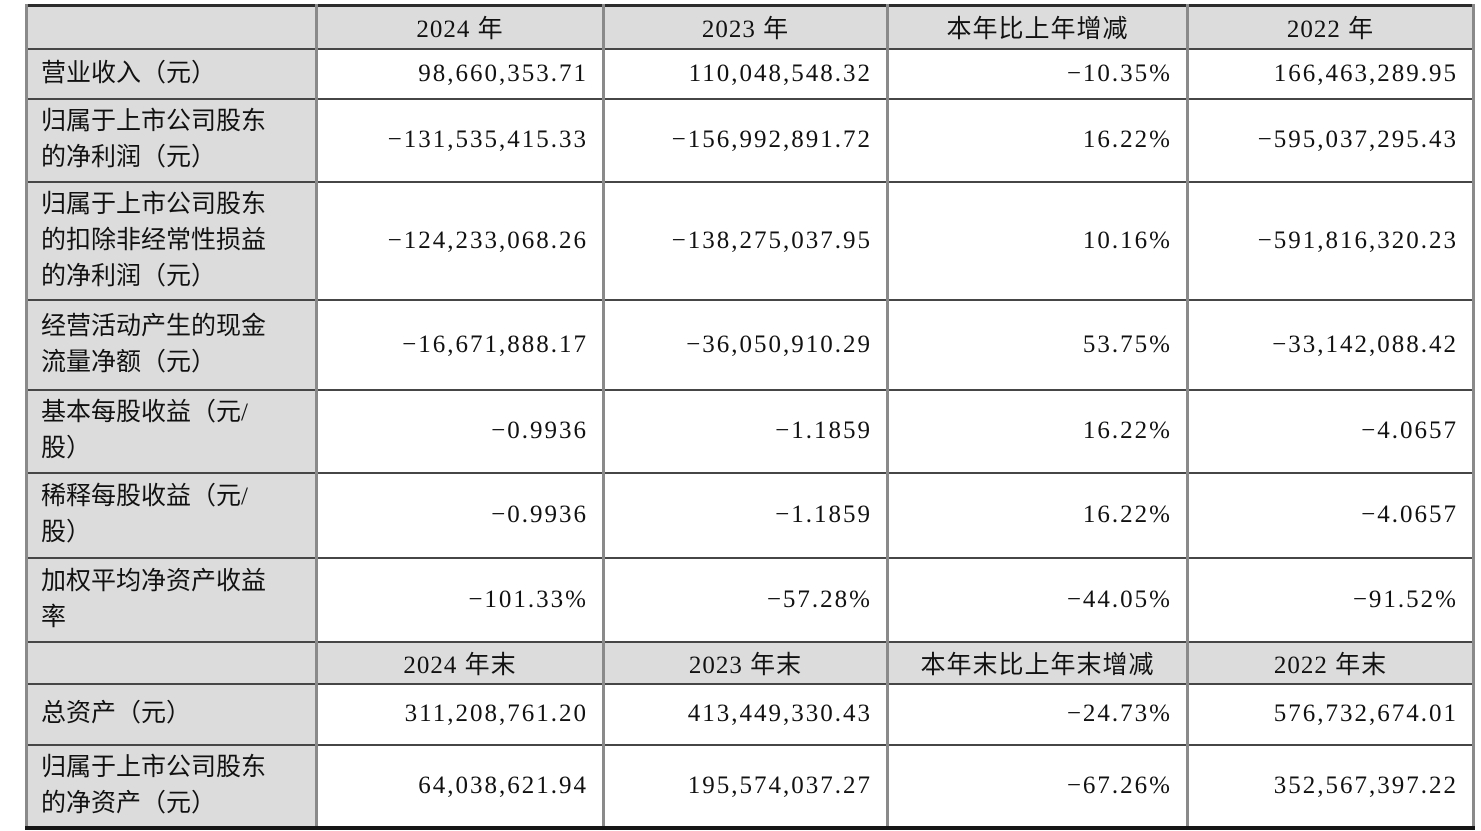 This screenshot has width=1481, height=831. I want to click on table-header-row-yearend: 2024 年末 2023 年末 本年末比上年末增减 2022 年末, so click(750, 662).